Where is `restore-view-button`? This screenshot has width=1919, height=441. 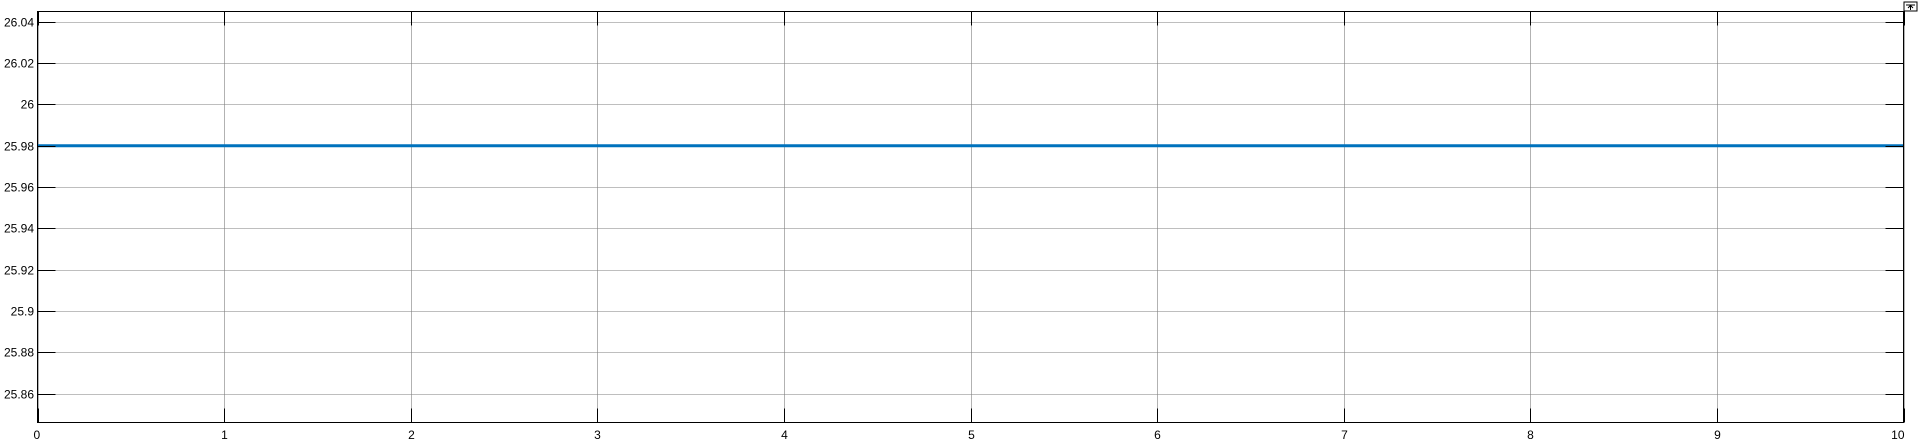 restore-view-button is located at coordinates (1910, 6).